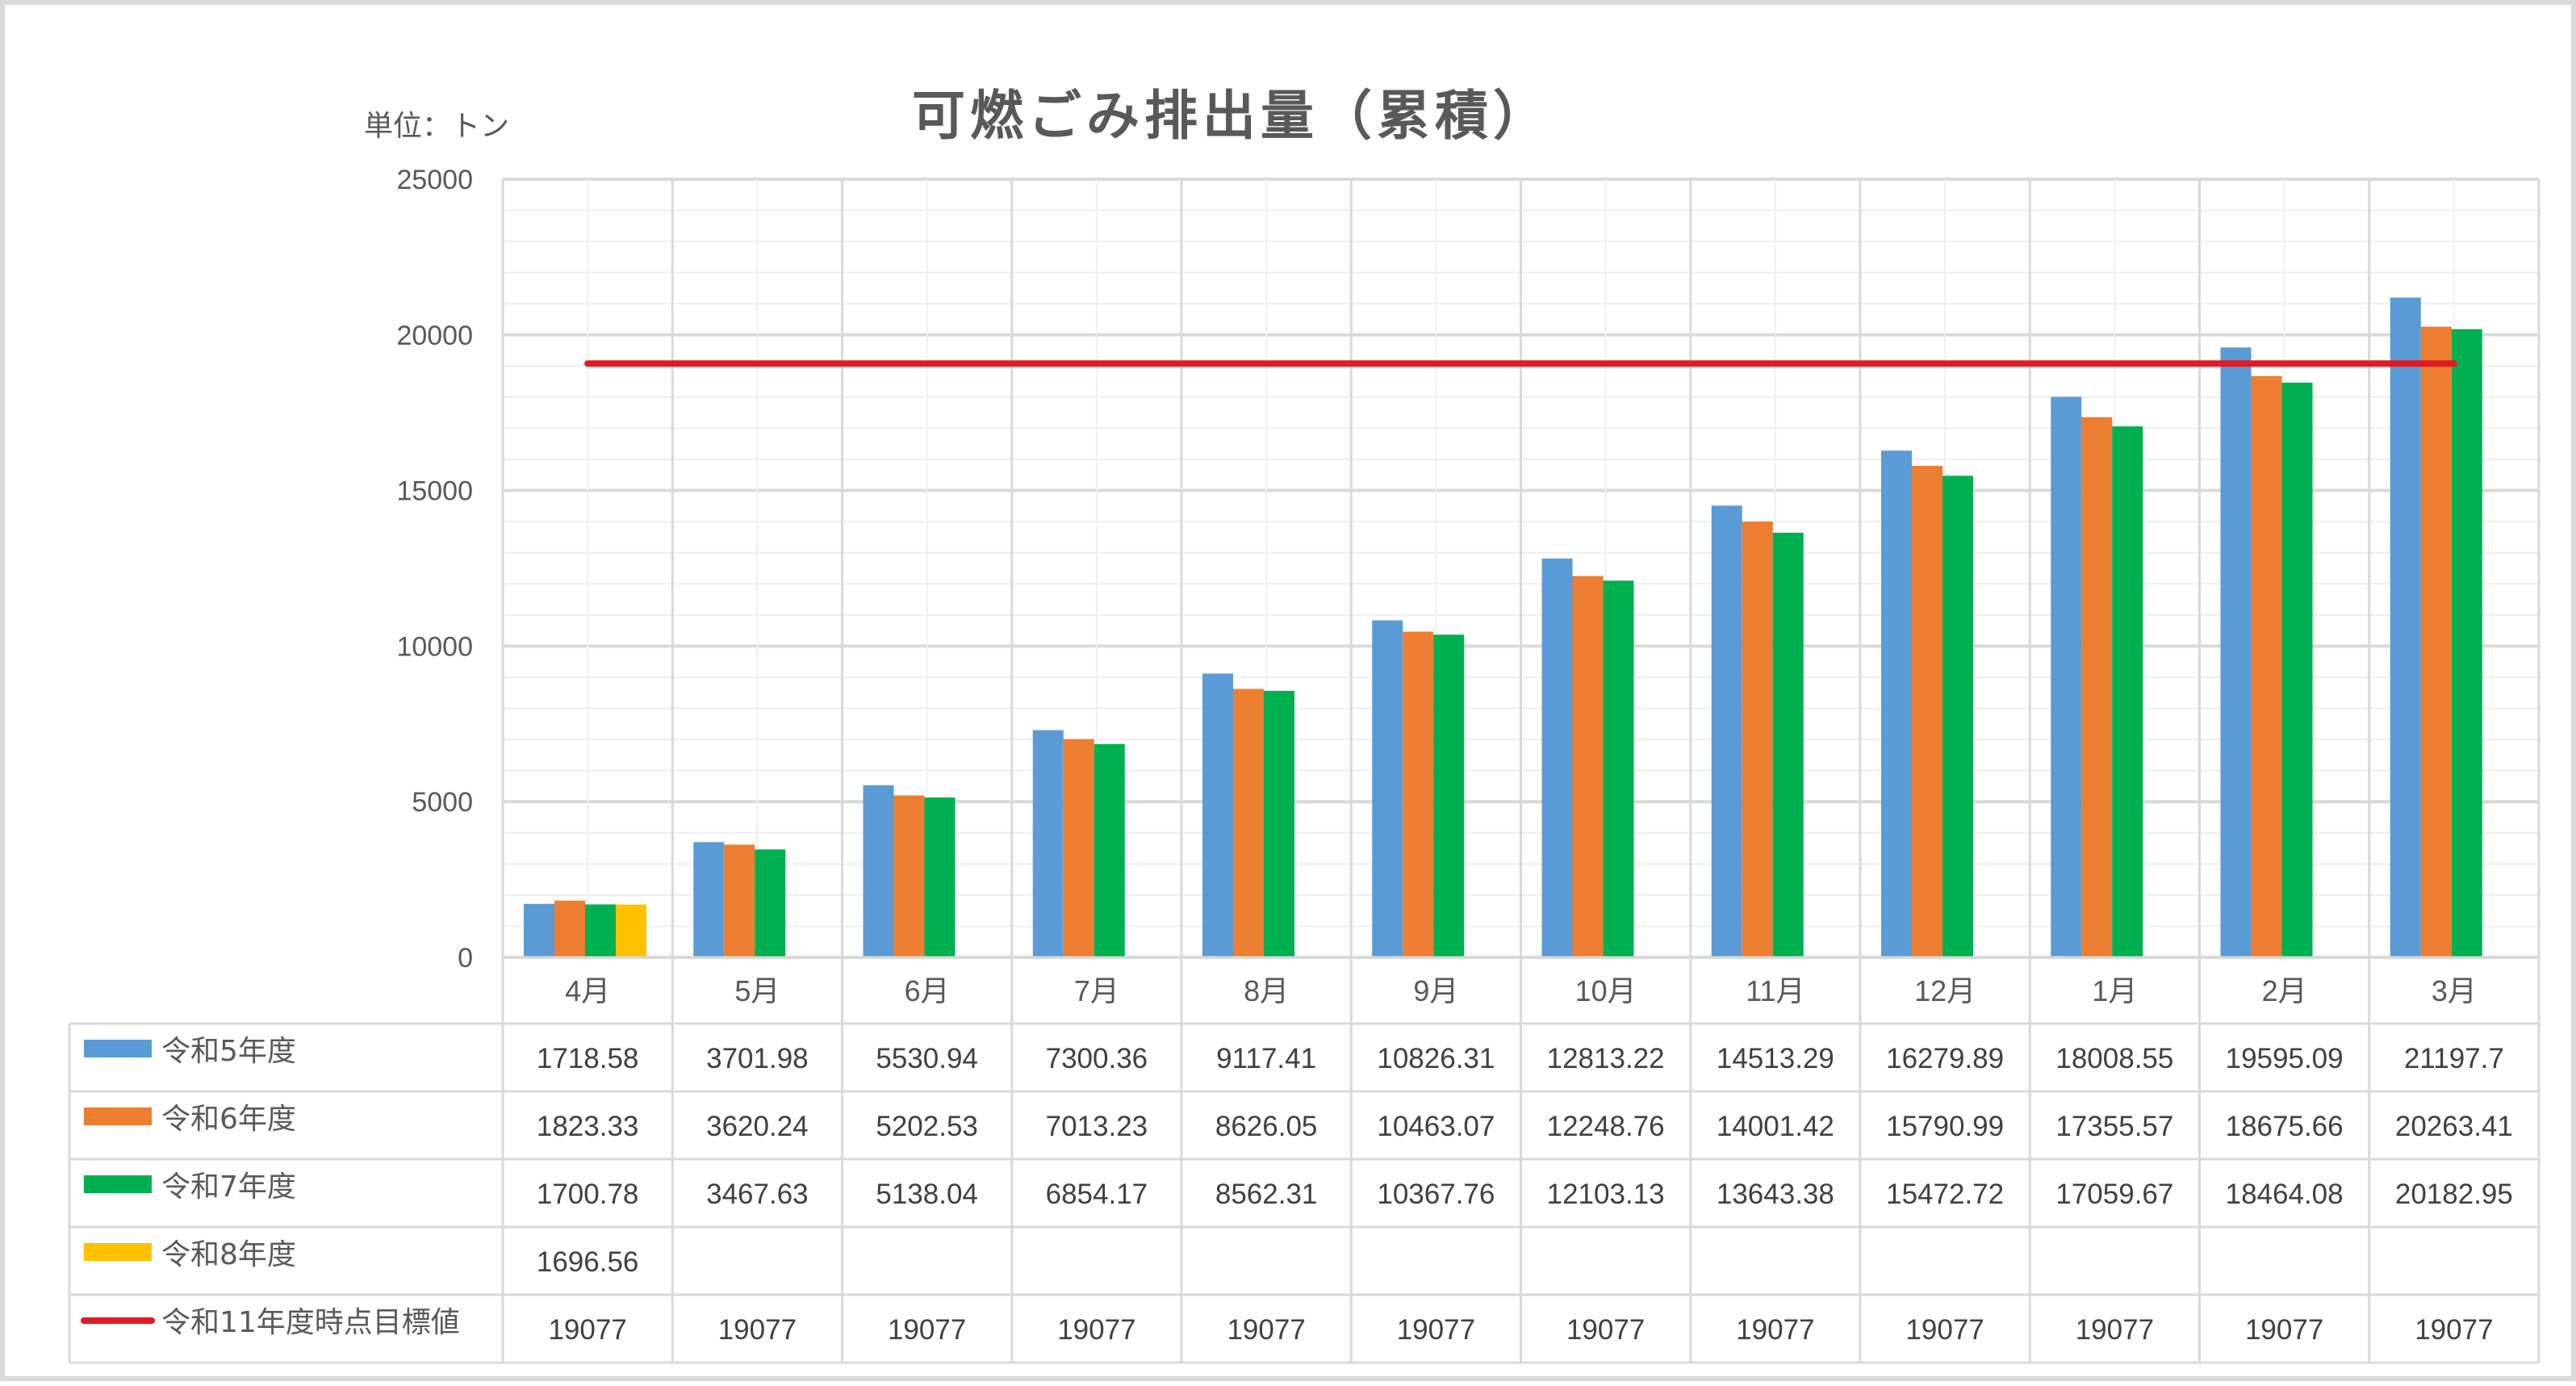 Image resolution: width=2576 pixels, height=1386 pixels. Describe the element at coordinates (434, 180) in the screenshot. I see `y-tick-label: 25000` at that location.